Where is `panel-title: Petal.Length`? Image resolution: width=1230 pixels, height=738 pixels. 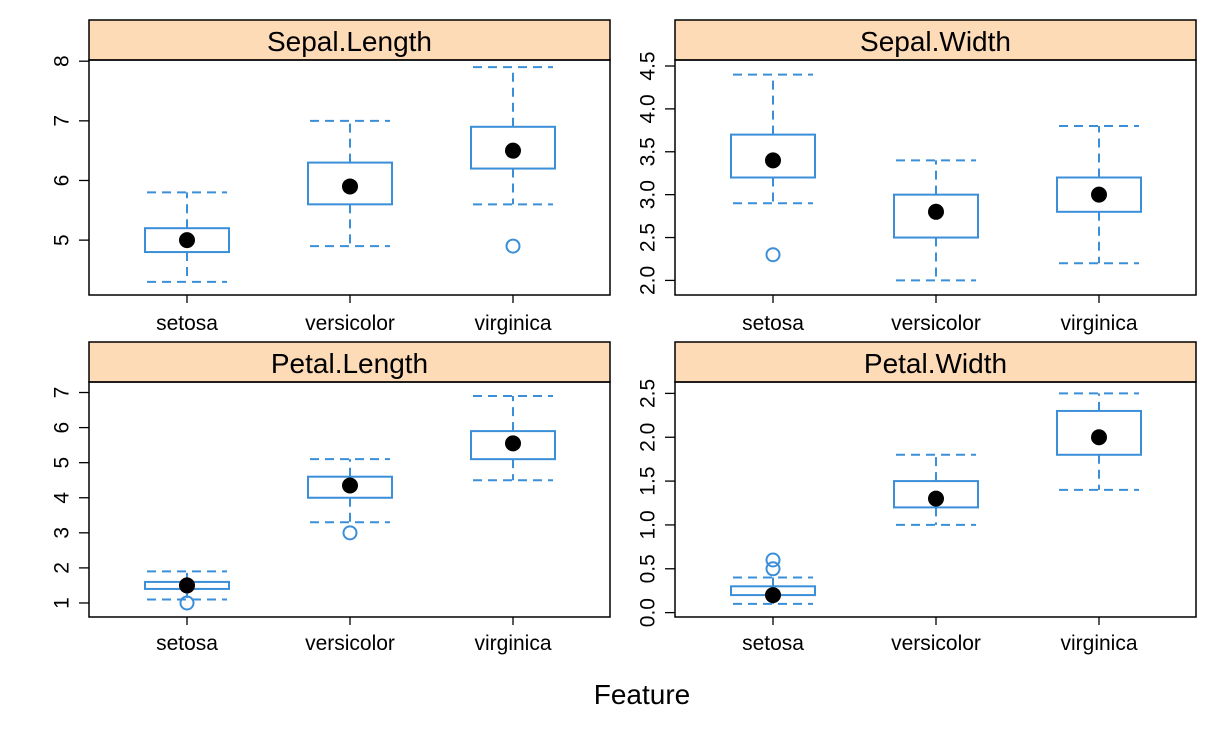 panel-title: Petal.Length is located at coordinates (349, 363).